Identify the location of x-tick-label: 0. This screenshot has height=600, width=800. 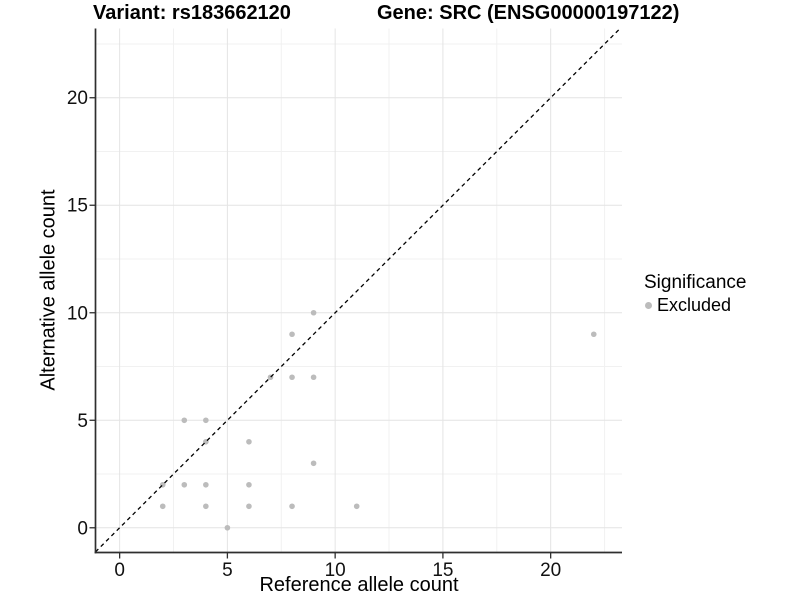
(119, 570).